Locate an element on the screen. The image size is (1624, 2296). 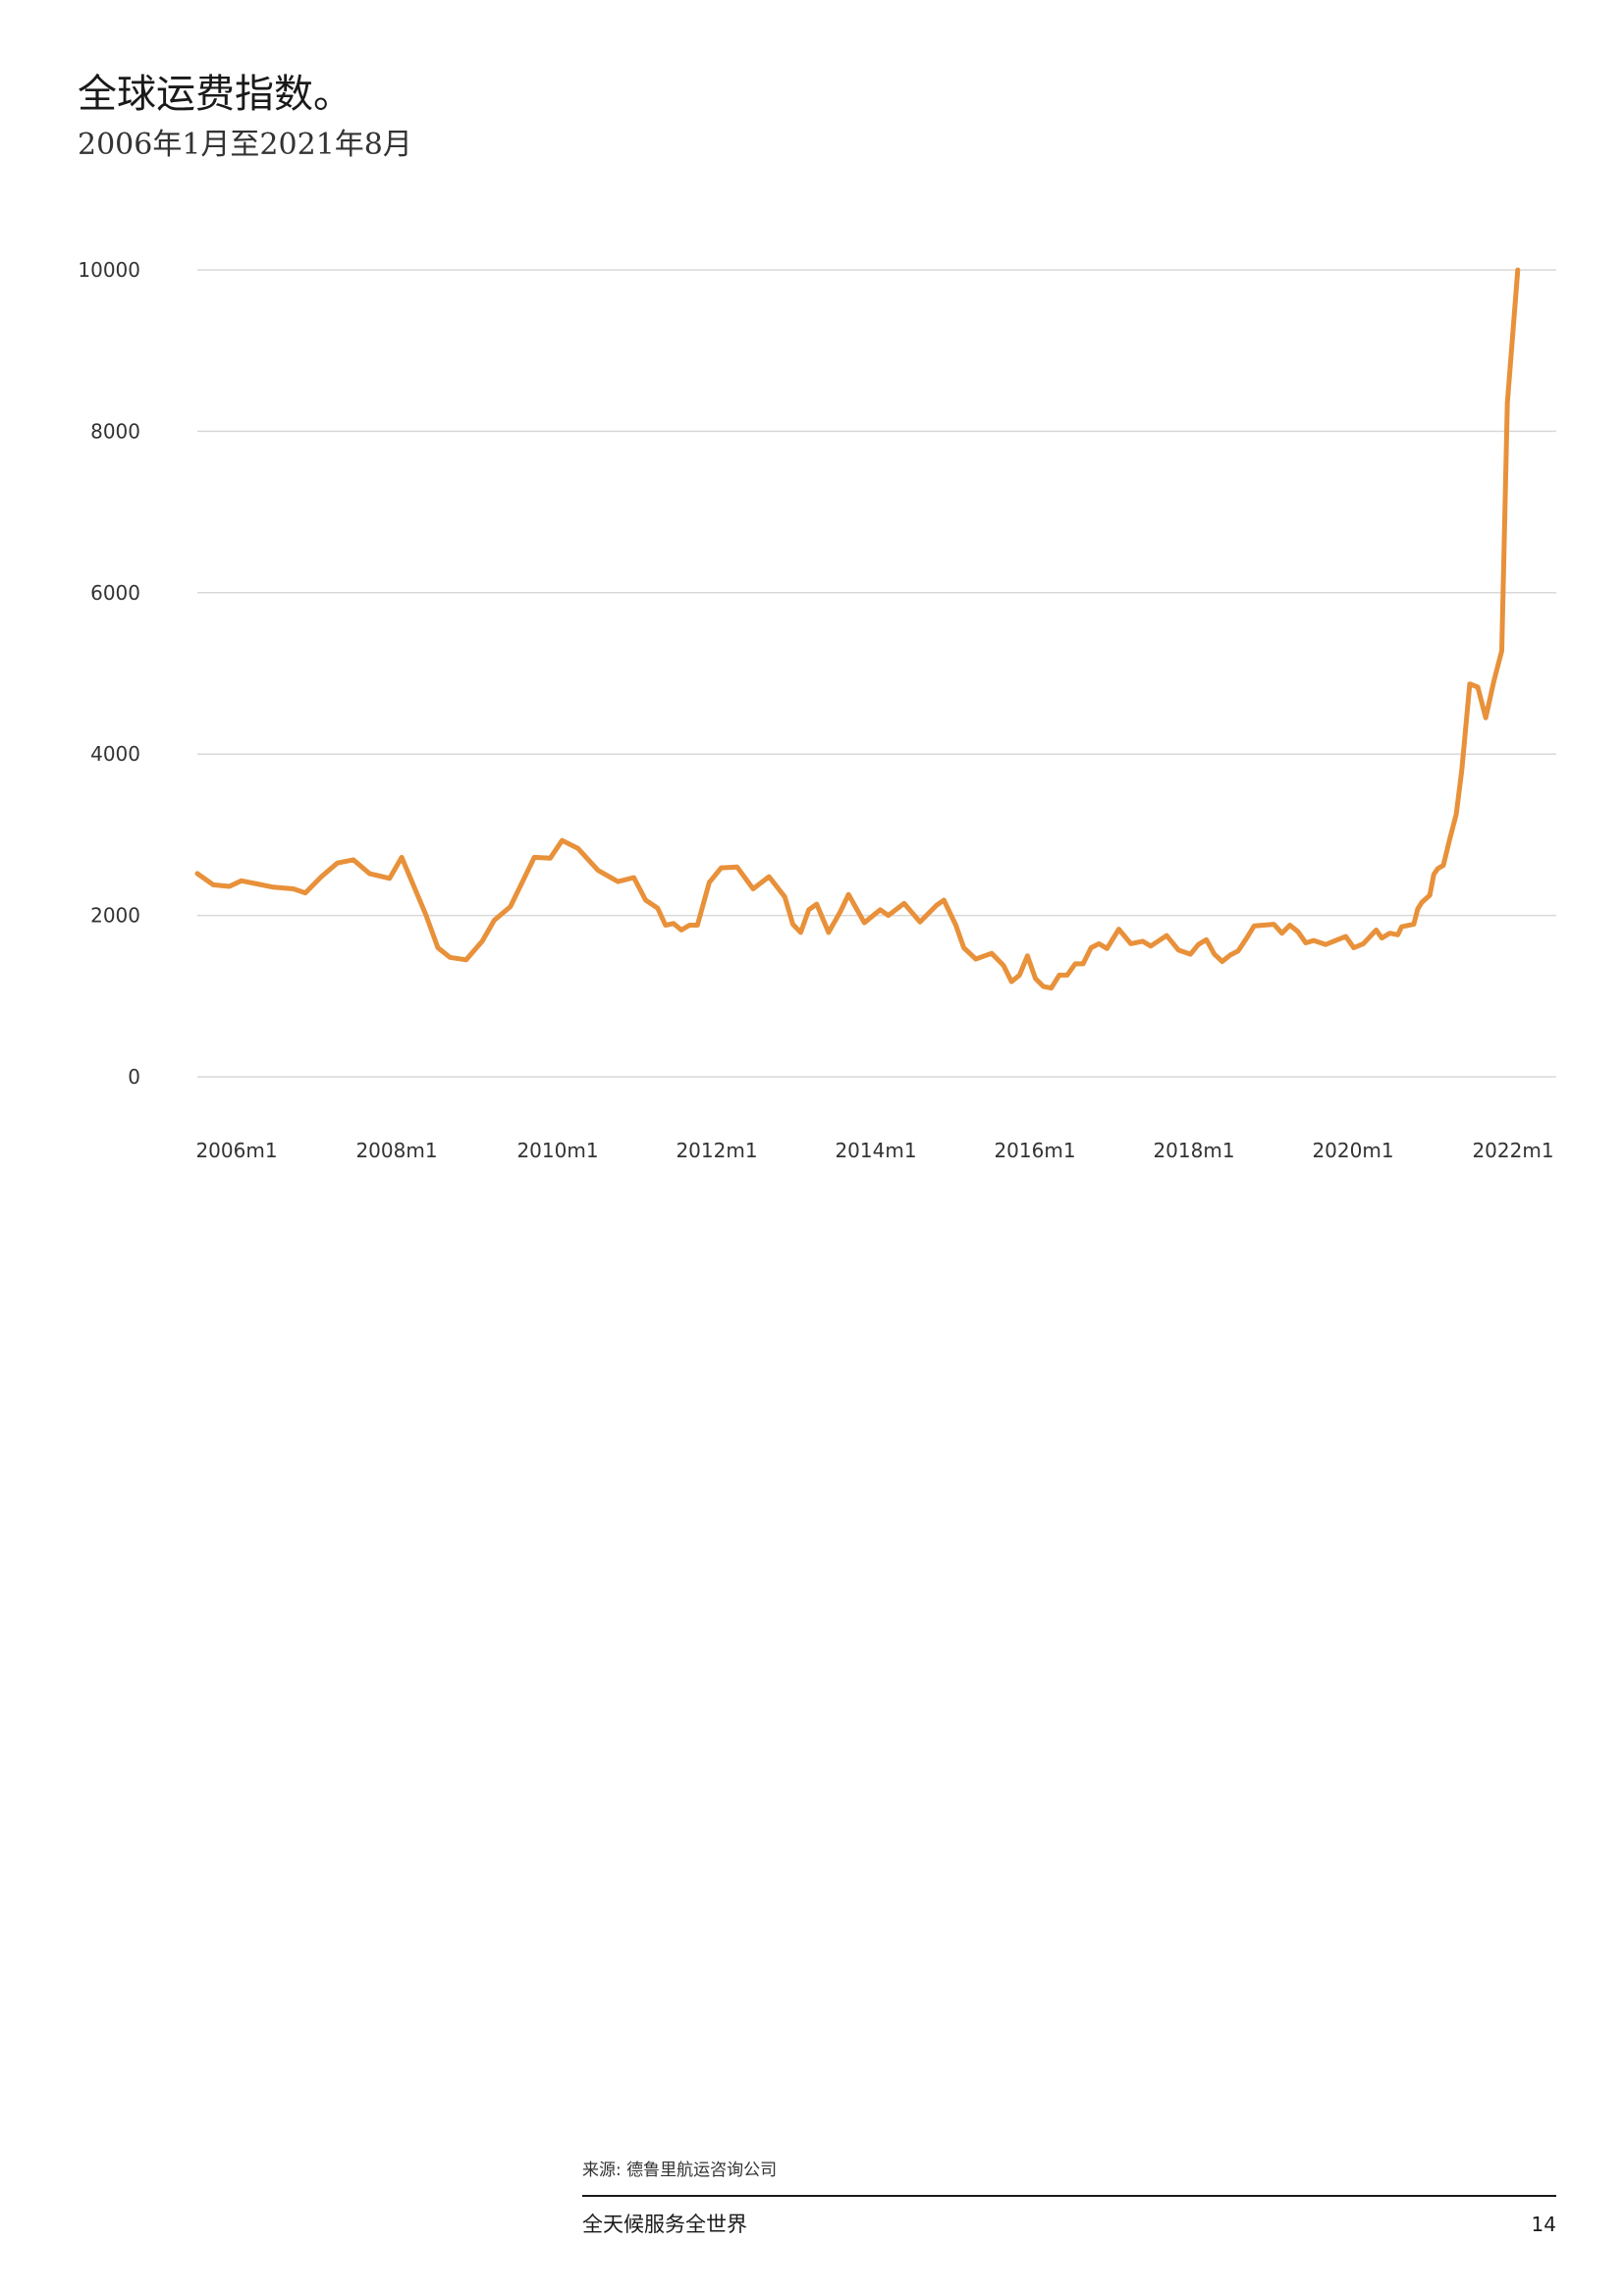
x-tick-label: 2010m1 is located at coordinates (557, 1150).